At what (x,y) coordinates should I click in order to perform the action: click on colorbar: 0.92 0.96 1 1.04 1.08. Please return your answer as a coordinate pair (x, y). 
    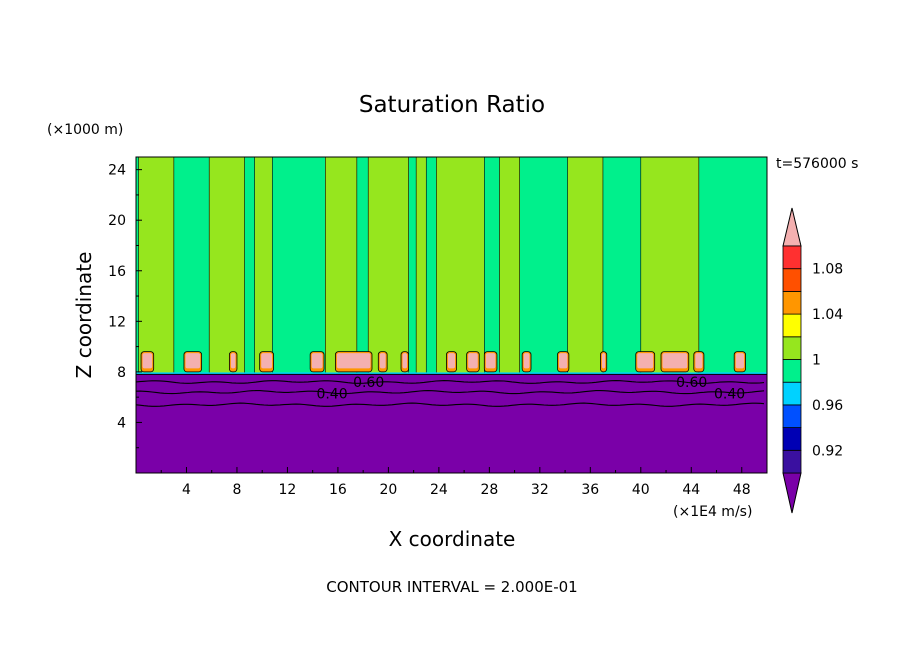
    Looking at the image, I should click on (812, 360).